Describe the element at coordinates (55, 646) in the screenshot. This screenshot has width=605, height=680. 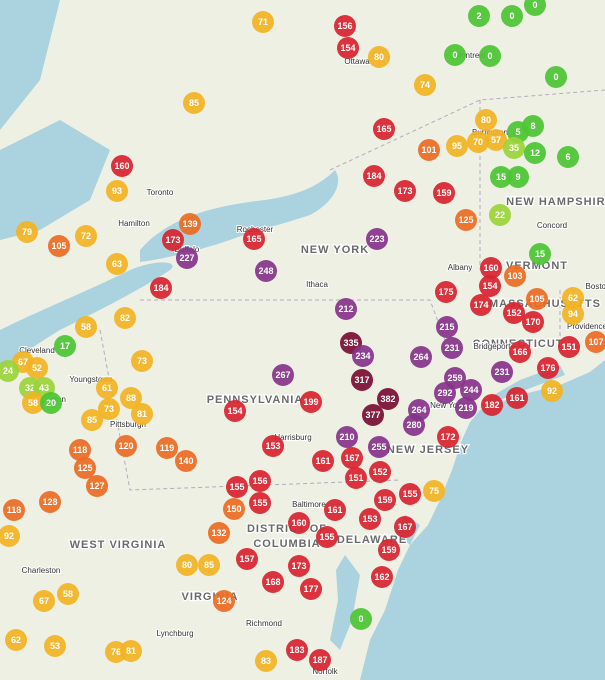
I see `aqi-marker: 53` at that location.